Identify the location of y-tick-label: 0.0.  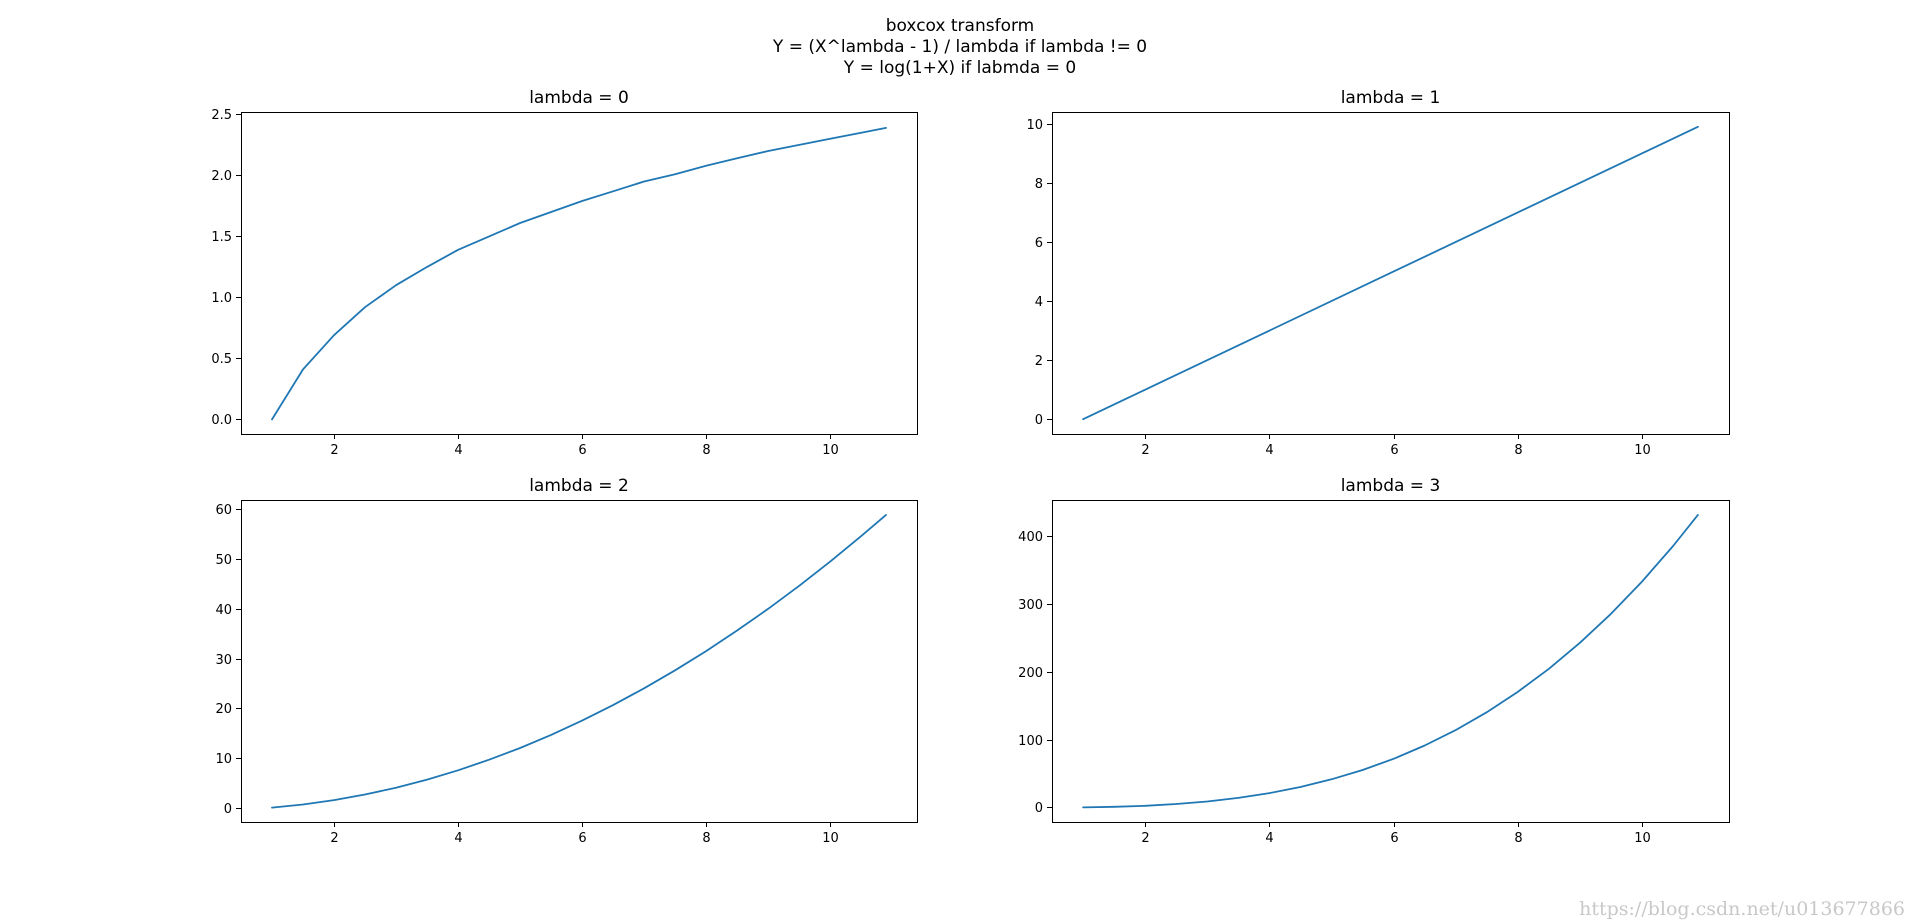
(221, 420).